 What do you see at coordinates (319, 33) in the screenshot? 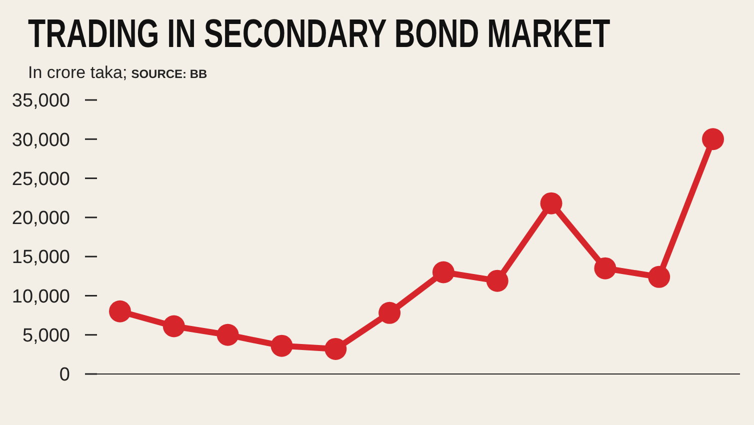
I see `chart-title: TRADING IN SECONDARY BOND MARKET` at bounding box center [319, 33].